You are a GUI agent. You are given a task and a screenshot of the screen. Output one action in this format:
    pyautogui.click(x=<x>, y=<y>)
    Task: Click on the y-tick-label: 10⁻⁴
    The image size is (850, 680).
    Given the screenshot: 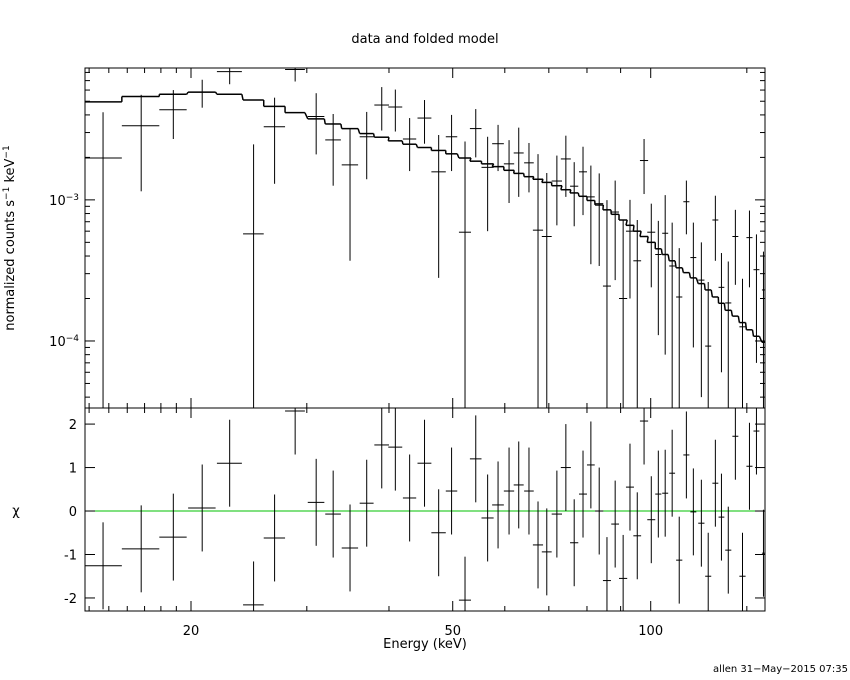 What is the action you would take?
    pyautogui.click(x=64, y=342)
    